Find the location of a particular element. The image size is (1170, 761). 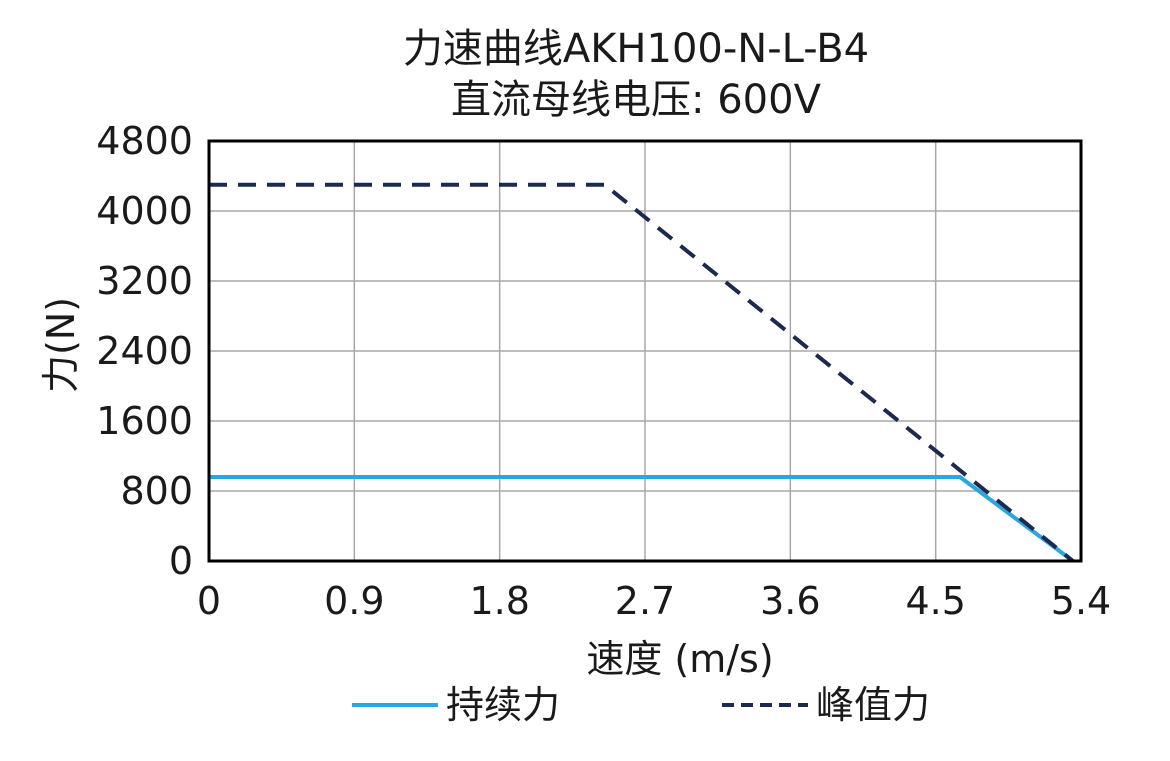

chart-title: 力速曲线AKH100-N-L-B4 is located at coordinates (636, 49).